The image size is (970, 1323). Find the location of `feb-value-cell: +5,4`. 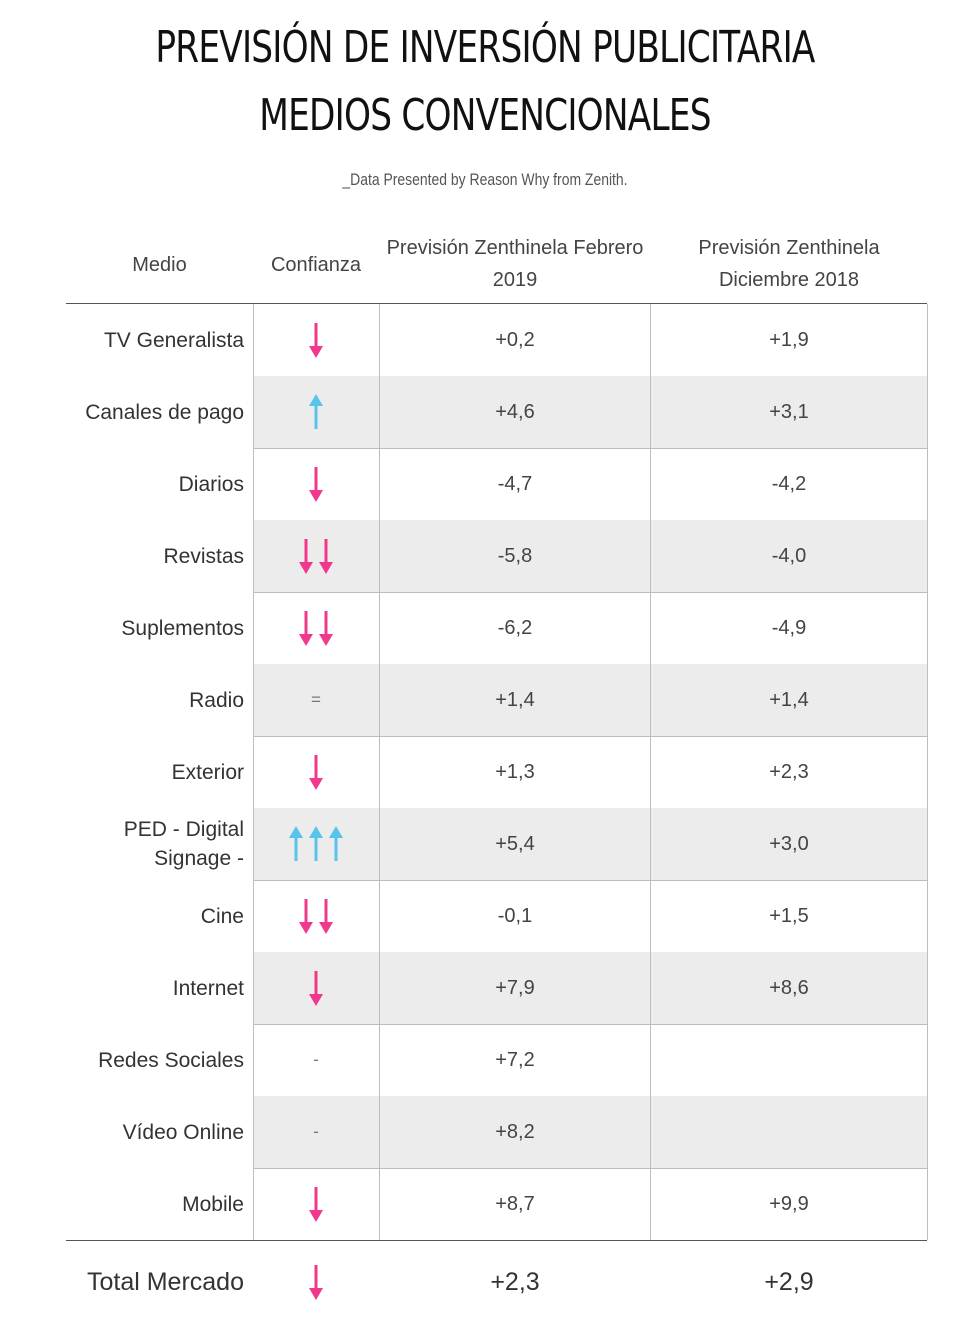

feb-value-cell: +5,4 is located at coordinates (515, 843).